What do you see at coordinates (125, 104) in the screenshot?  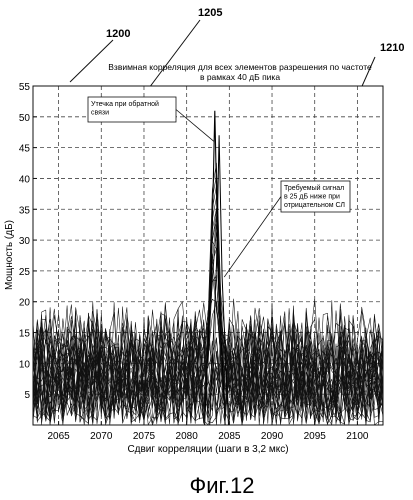 I see `annotation-text: Утечка при обратной` at bounding box center [125, 104].